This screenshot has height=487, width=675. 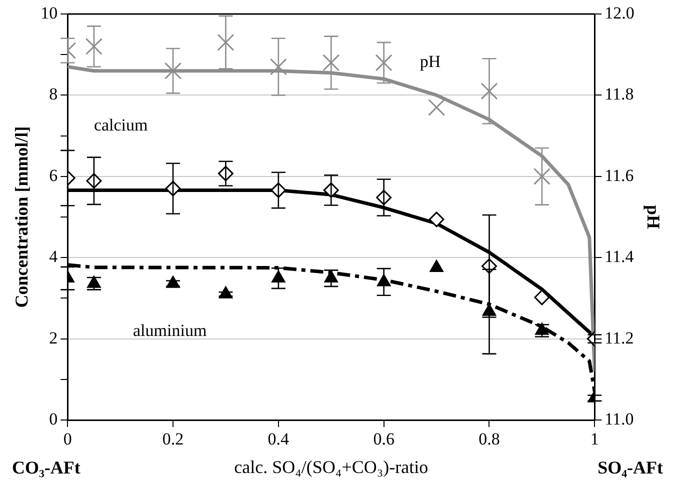 I want to click on series-label: pH, so click(x=430, y=62).